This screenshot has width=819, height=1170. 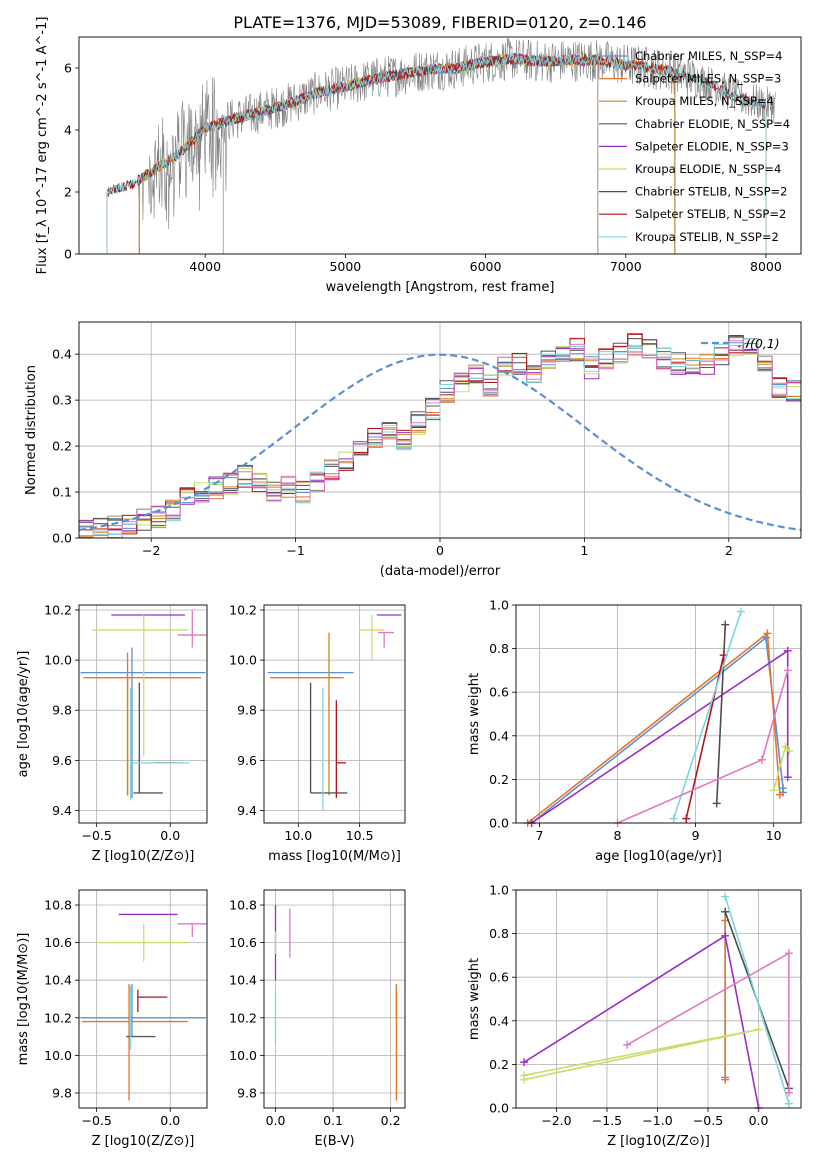 I want to click on y-axis-label: Normed distribution, so click(x=31, y=430).